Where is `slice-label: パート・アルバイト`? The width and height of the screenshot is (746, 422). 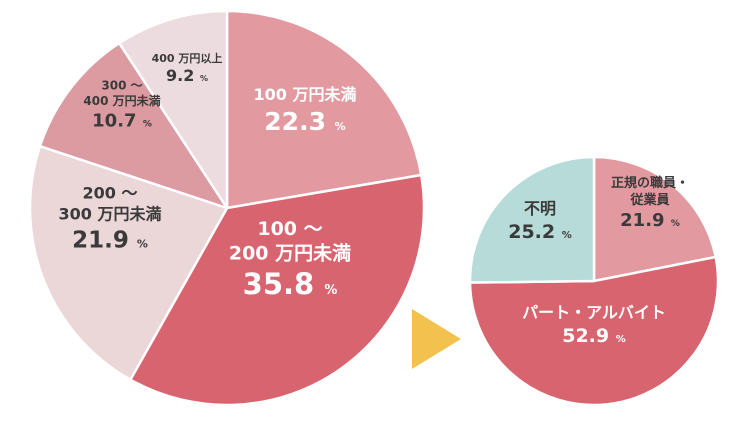 slice-label: パート・アルバイト is located at coordinates (594, 312).